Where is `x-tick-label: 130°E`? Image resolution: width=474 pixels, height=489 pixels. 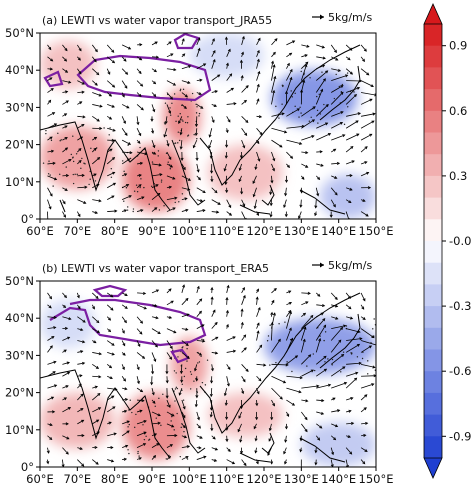 x-tick-label: 130°E is located at coordinates (301, 479).